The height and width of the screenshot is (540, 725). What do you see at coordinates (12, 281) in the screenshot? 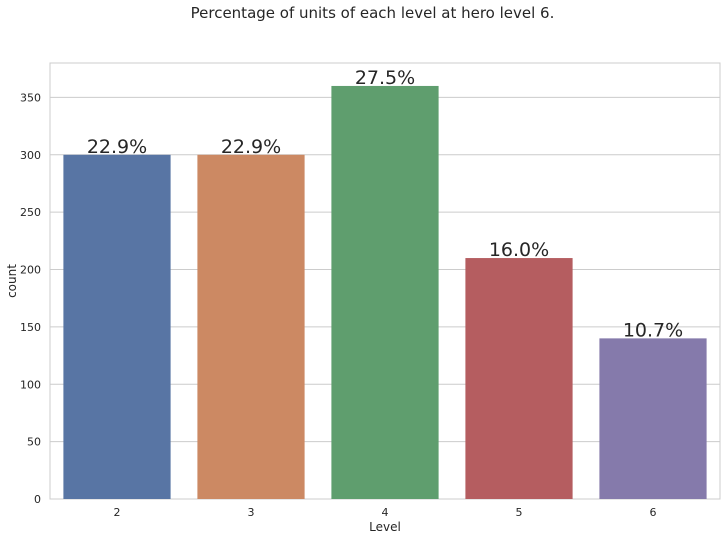
I see `y-axis-label: count` at bounding box center [12, 281].